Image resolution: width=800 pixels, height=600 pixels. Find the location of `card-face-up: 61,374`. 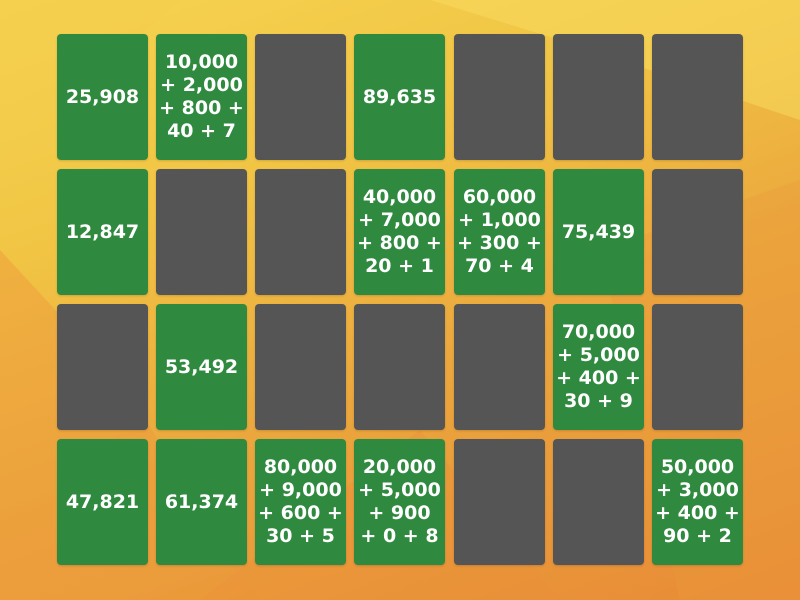

card-face-up: 61,374 is located at coordinates (201, 502).